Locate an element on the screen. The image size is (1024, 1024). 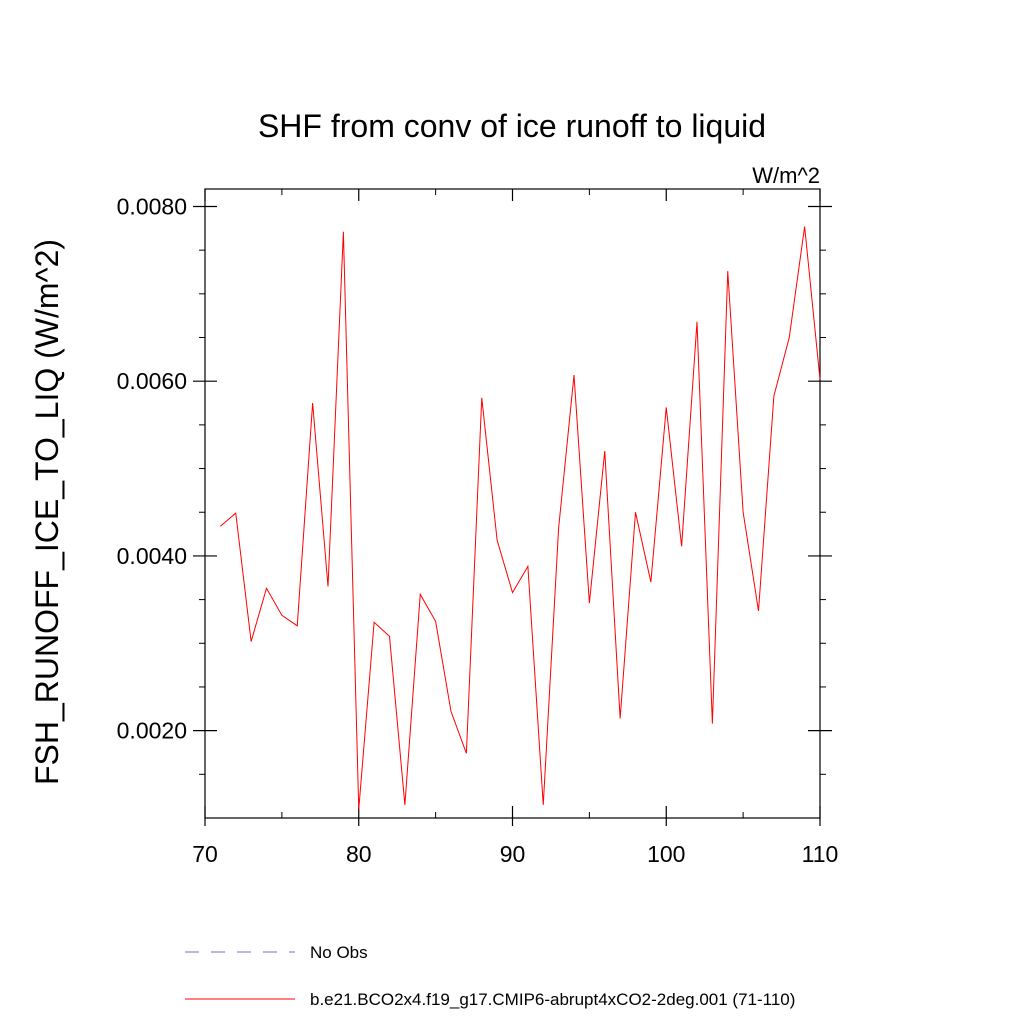
chart-title: SHF from conv of ice runoff to liquid is located at coordinates (512, 126).